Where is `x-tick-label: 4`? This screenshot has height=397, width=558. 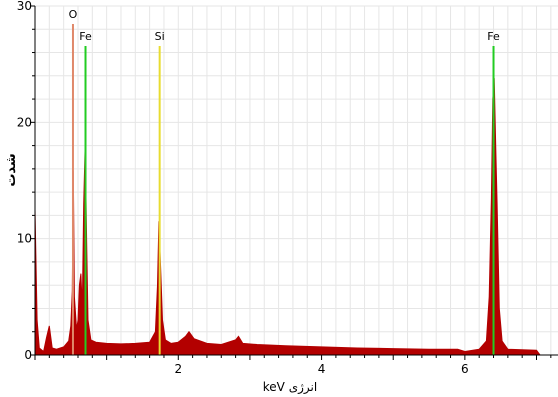 x-tick-label: 4 is located at coordinates (322, 369).